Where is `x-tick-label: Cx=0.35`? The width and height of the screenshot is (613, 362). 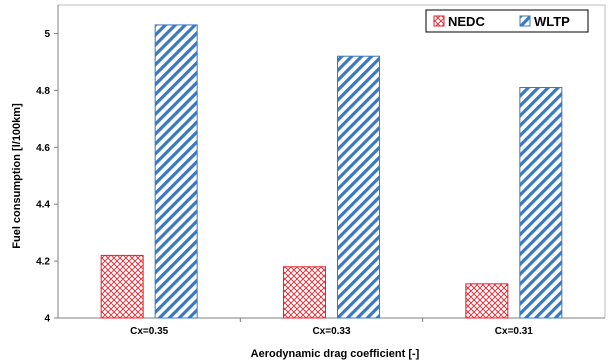
x-tick-label: Cx=0.35 is located at coordinates (149, 331).